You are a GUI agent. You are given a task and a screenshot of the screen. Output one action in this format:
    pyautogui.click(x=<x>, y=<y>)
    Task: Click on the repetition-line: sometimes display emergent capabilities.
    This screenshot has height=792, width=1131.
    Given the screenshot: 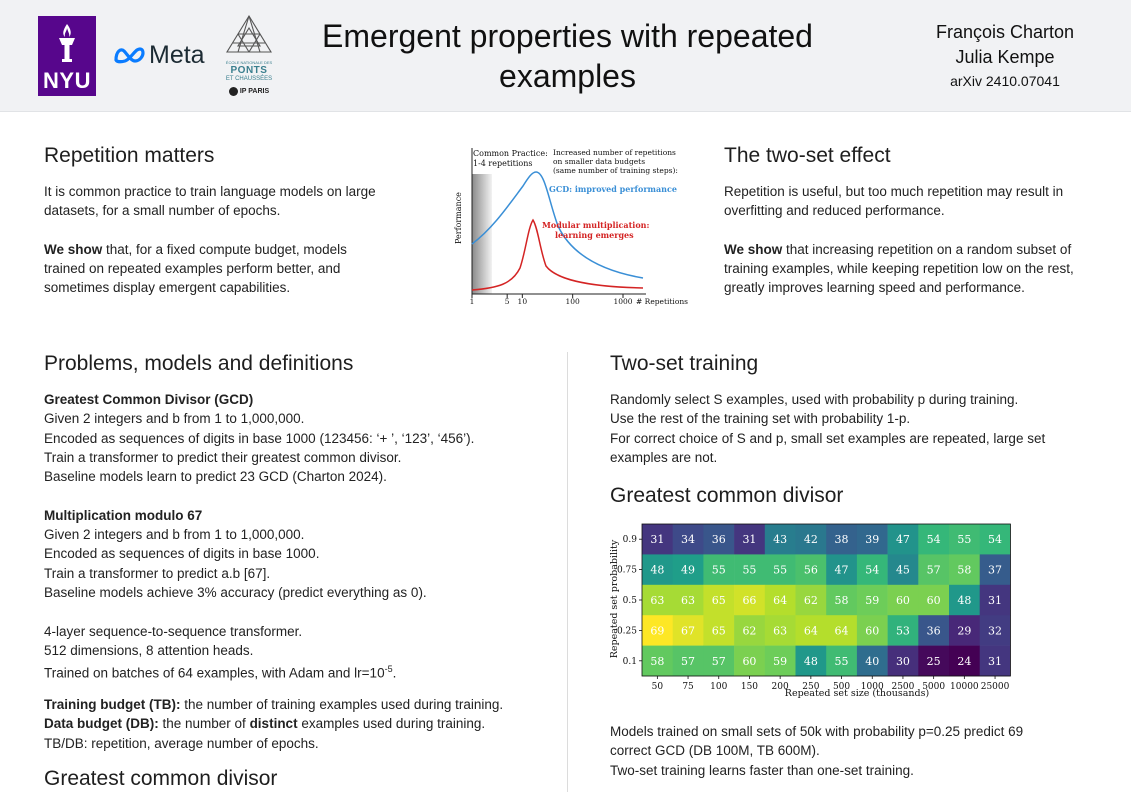 What is the action you would take?
    pyautogui.click(x=167, y=288)
    